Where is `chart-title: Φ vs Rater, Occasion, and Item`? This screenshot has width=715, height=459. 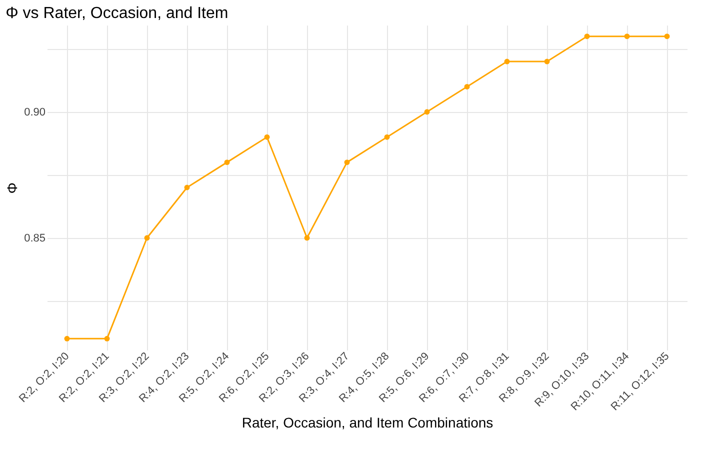 chart-title: Φ vs Rater, Occasion, and Item is located at coordinates (117, 13).